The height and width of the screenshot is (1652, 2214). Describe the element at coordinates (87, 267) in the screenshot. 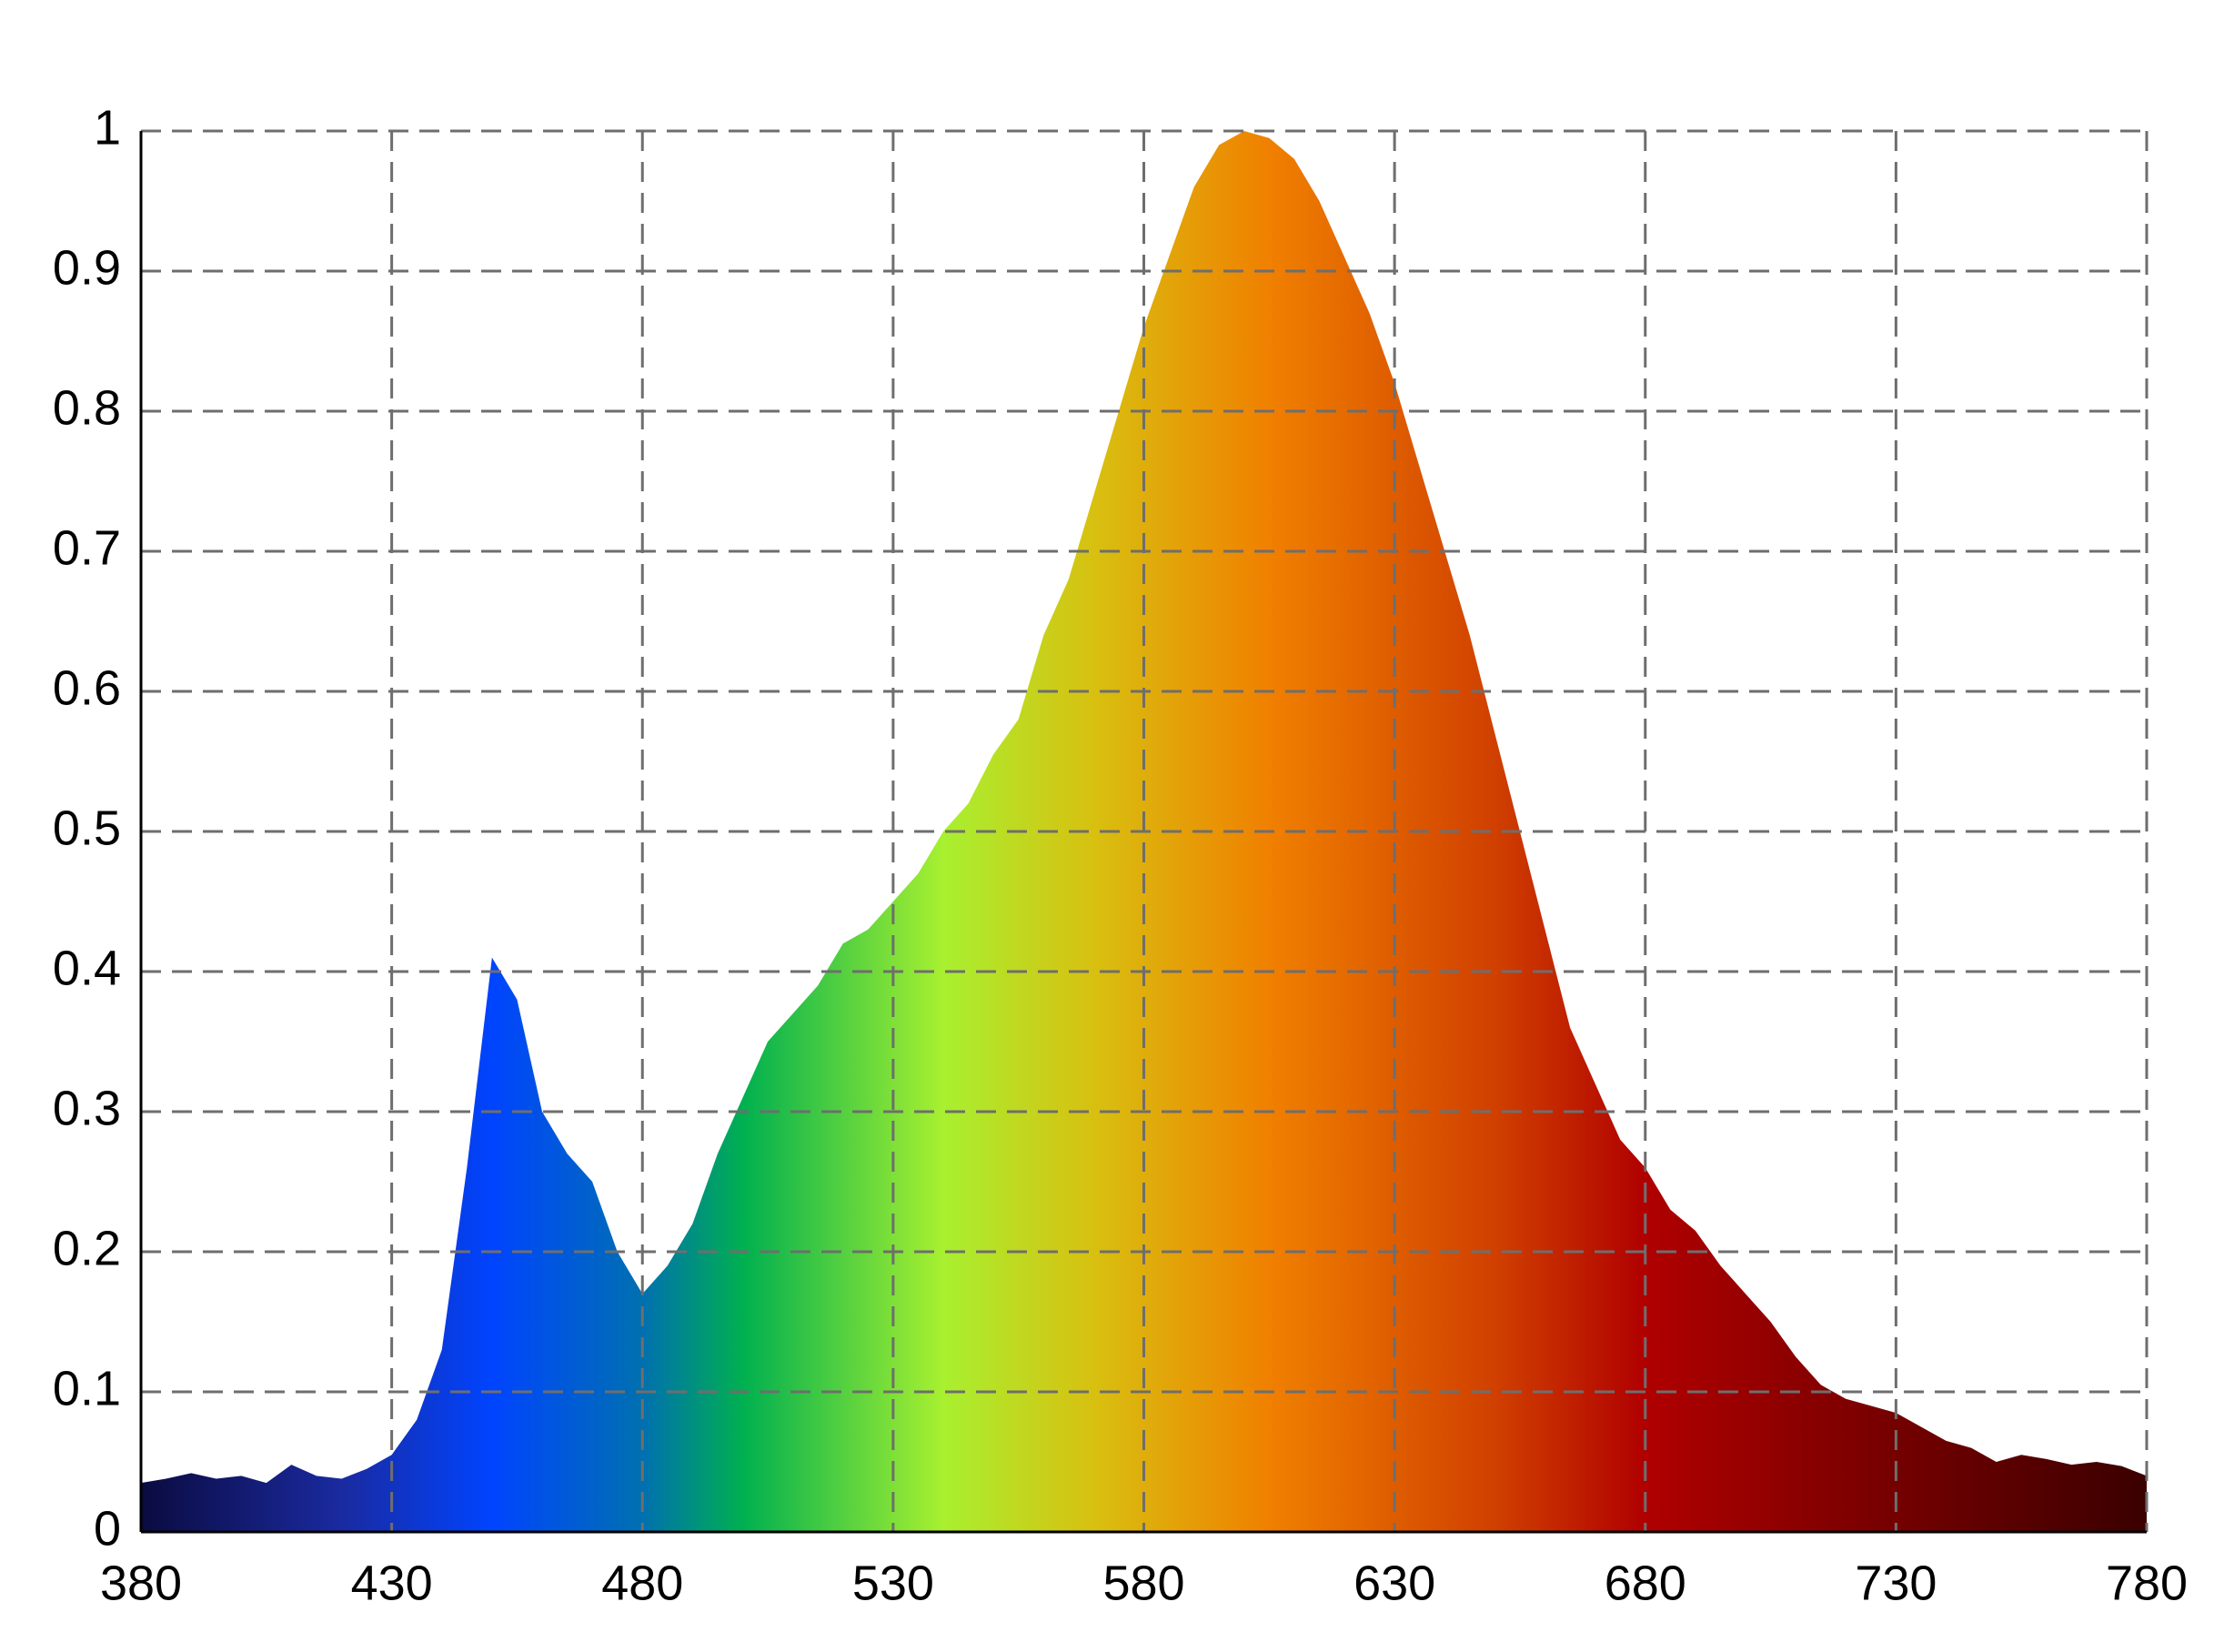

I see `y-tick-label: 0.9` at that location.